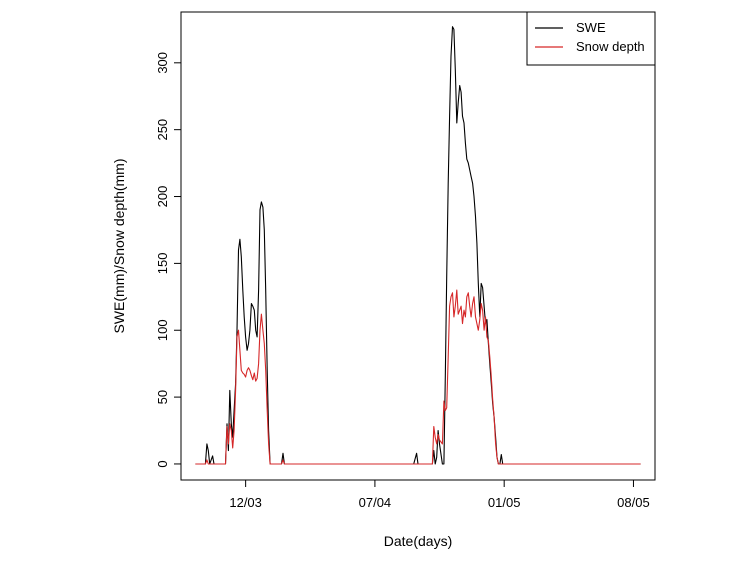  I want to click on x-axis-title: Date(days), so click(418, 541).